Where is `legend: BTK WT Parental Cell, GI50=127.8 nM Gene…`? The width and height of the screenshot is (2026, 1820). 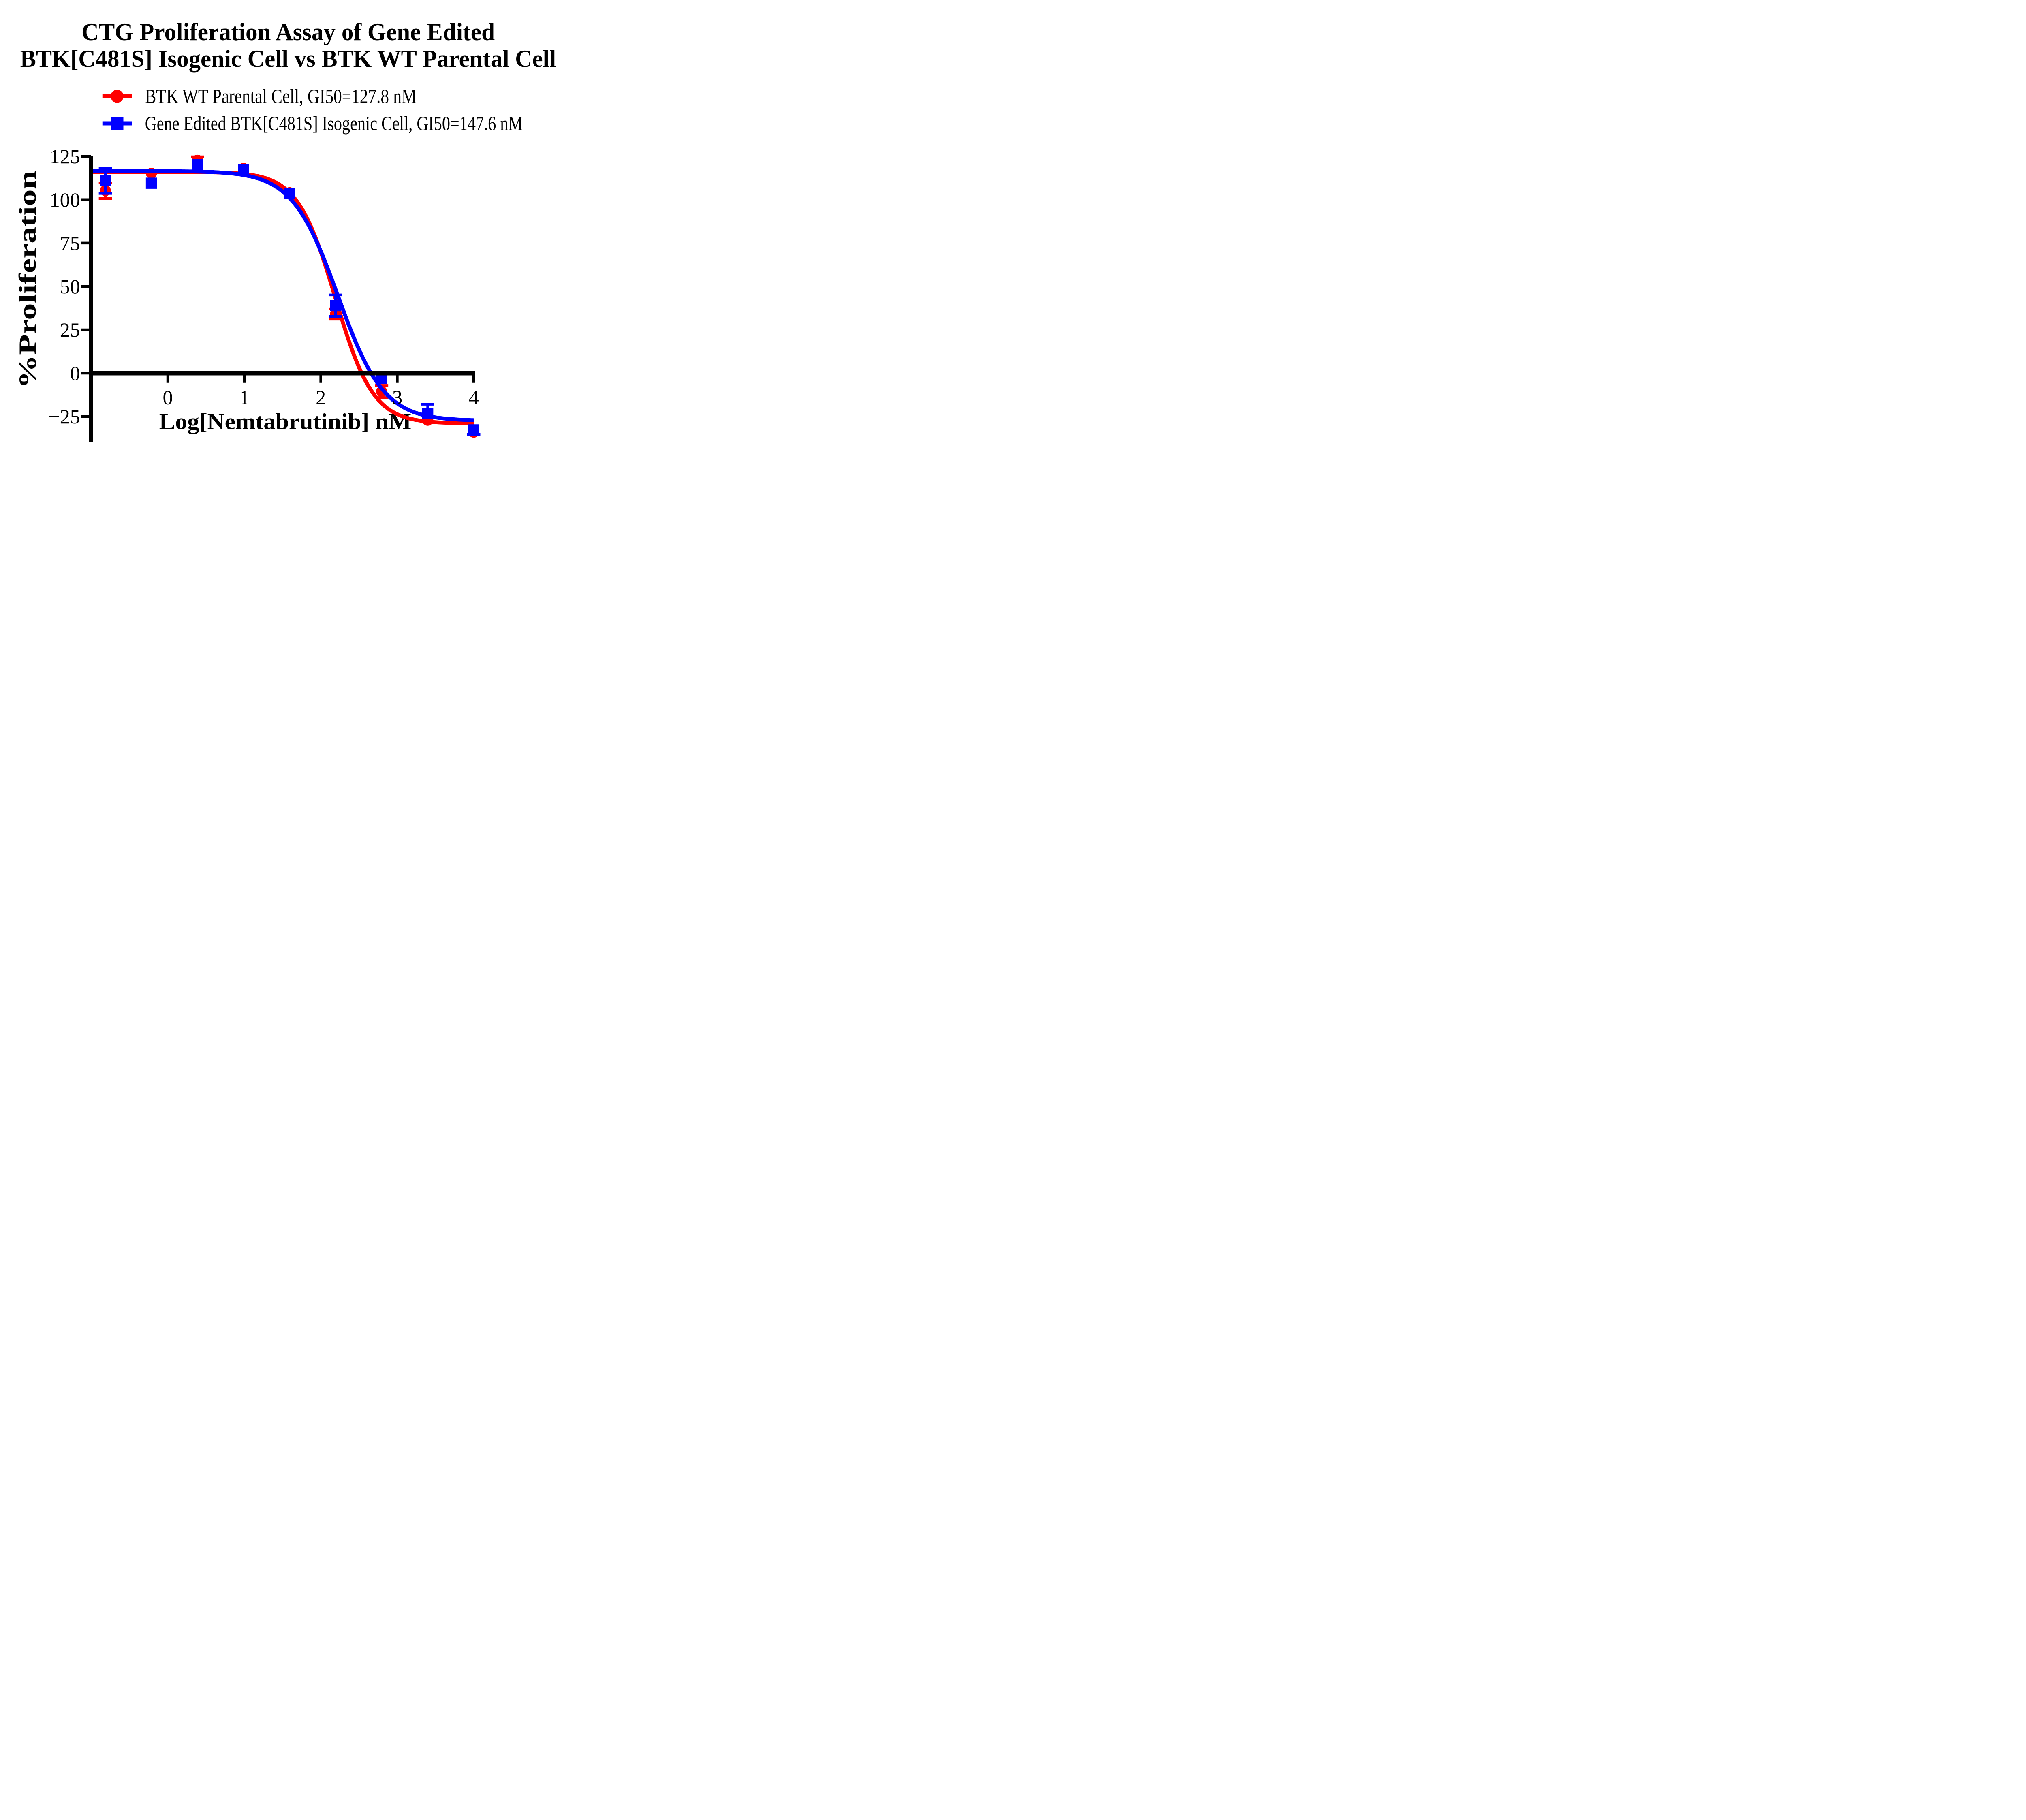
legend: BTK WT Parental Cell, GI50=127.8 nM Gene… is located at coordinates (312, 110).